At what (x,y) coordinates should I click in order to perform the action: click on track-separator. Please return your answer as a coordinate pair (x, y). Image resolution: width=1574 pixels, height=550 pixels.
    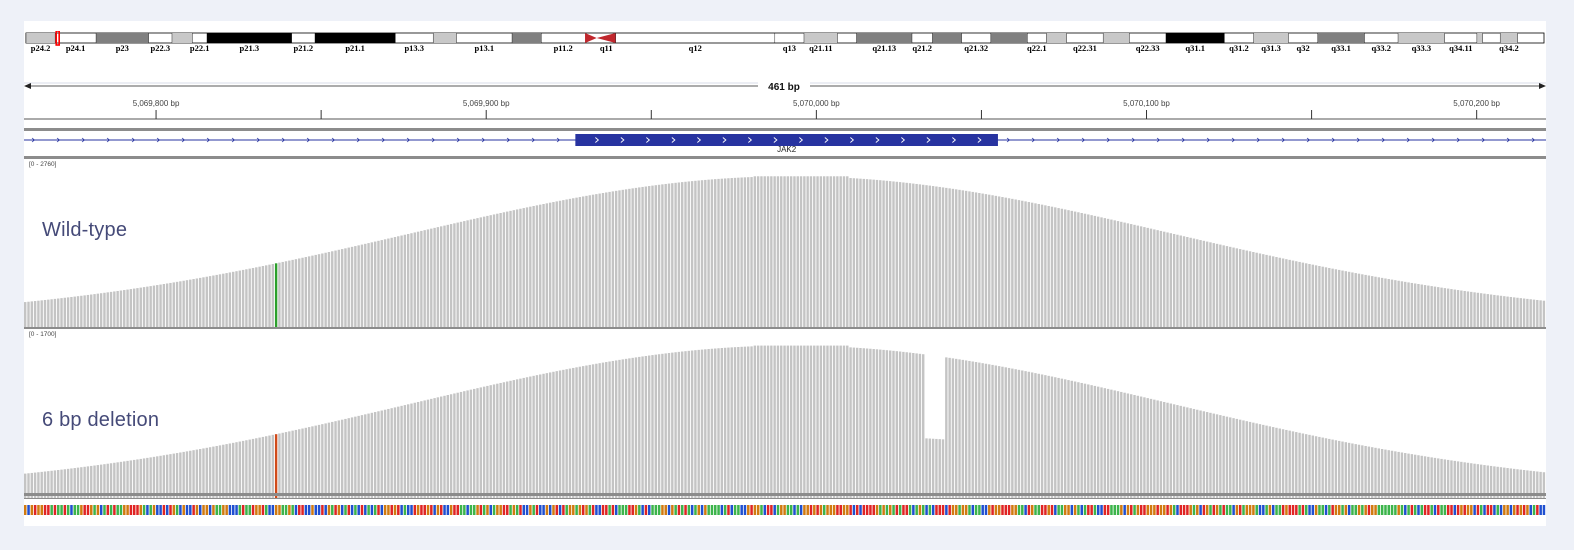
    Looking at the image, I should click on (785, 498).